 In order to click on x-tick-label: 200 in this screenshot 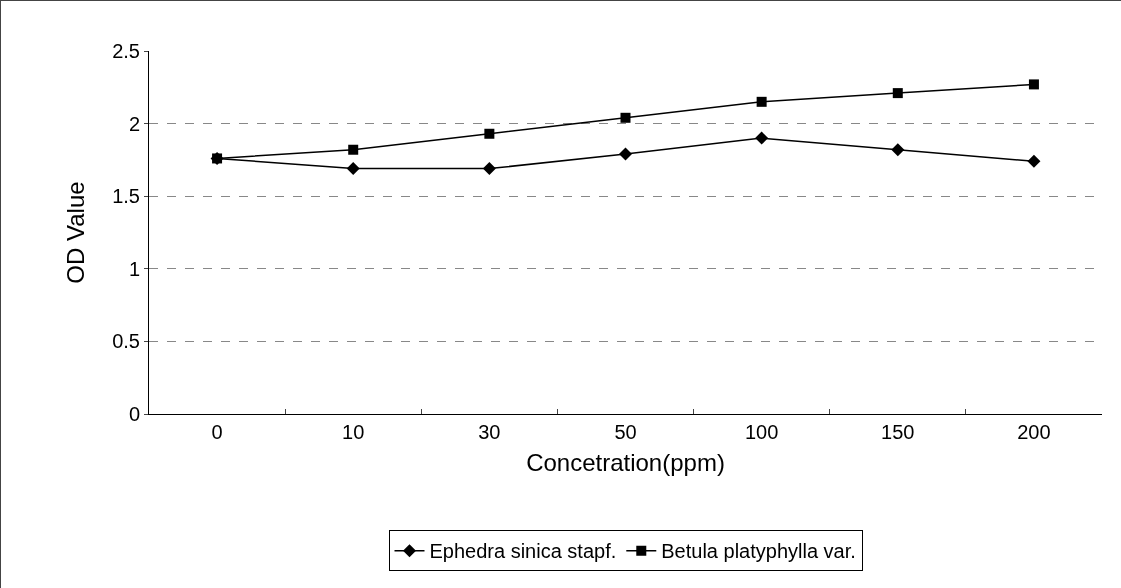, I will do `click(1034, 432)`.